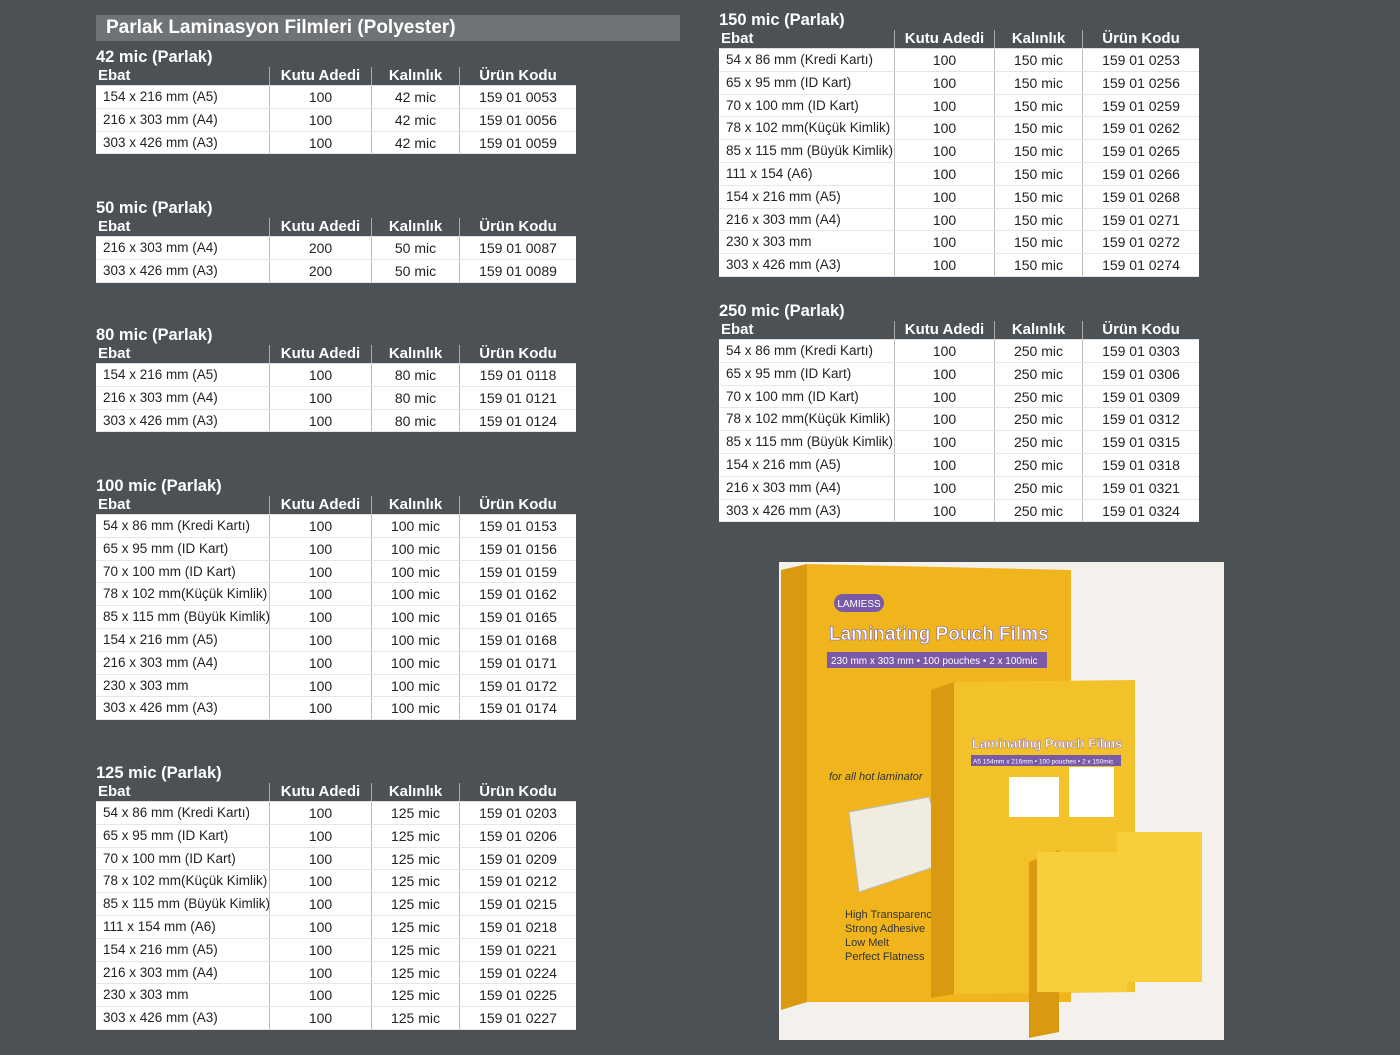  Describe the element at coordinates (885, 929) in the screenshot. I see `feature: Strong Adhesive` at that location.